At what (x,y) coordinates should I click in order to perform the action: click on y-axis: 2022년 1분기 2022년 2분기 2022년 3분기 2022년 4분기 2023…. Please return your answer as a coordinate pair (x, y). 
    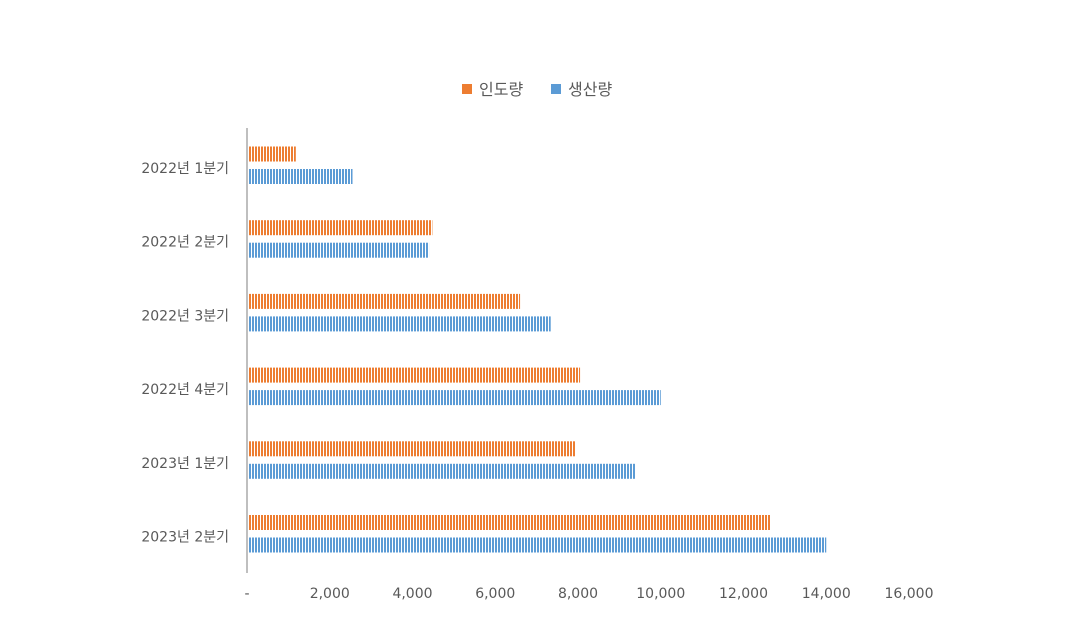
    Looking at the image, I should click on (194, 350).